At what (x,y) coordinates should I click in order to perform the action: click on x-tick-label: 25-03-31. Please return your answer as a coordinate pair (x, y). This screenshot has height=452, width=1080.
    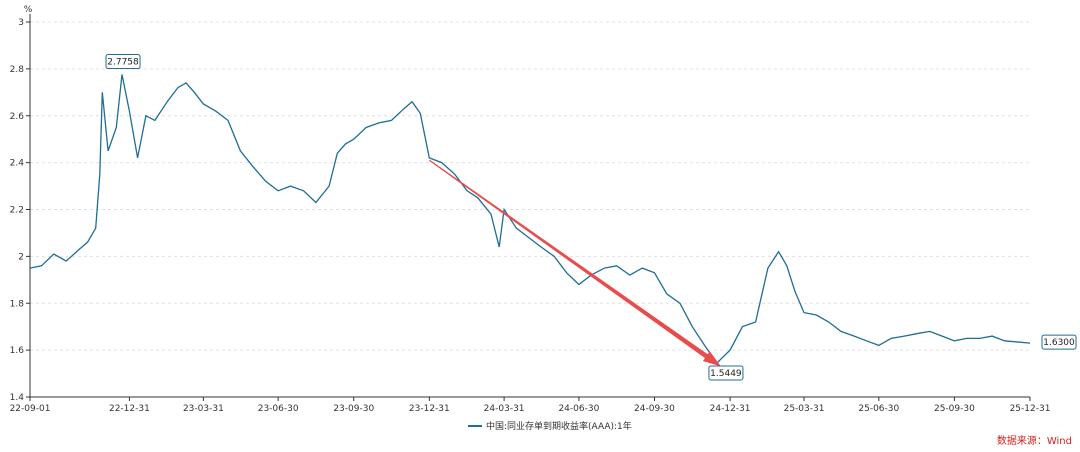
    Looking at the image, I should click on (804, 409).